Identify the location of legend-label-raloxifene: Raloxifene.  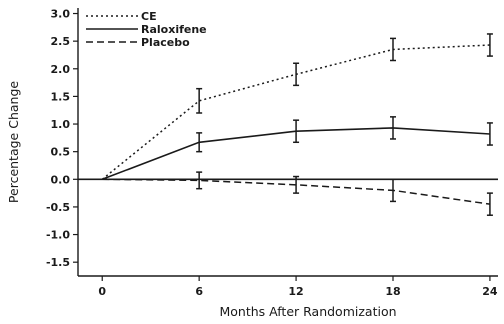
(174, 29).